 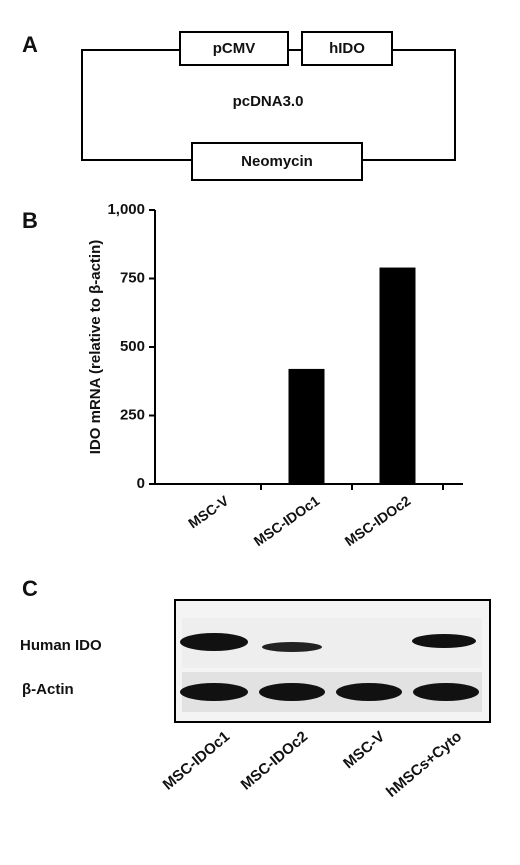 I want to click on gene-label: hIDO, so click(x=347, y=48).